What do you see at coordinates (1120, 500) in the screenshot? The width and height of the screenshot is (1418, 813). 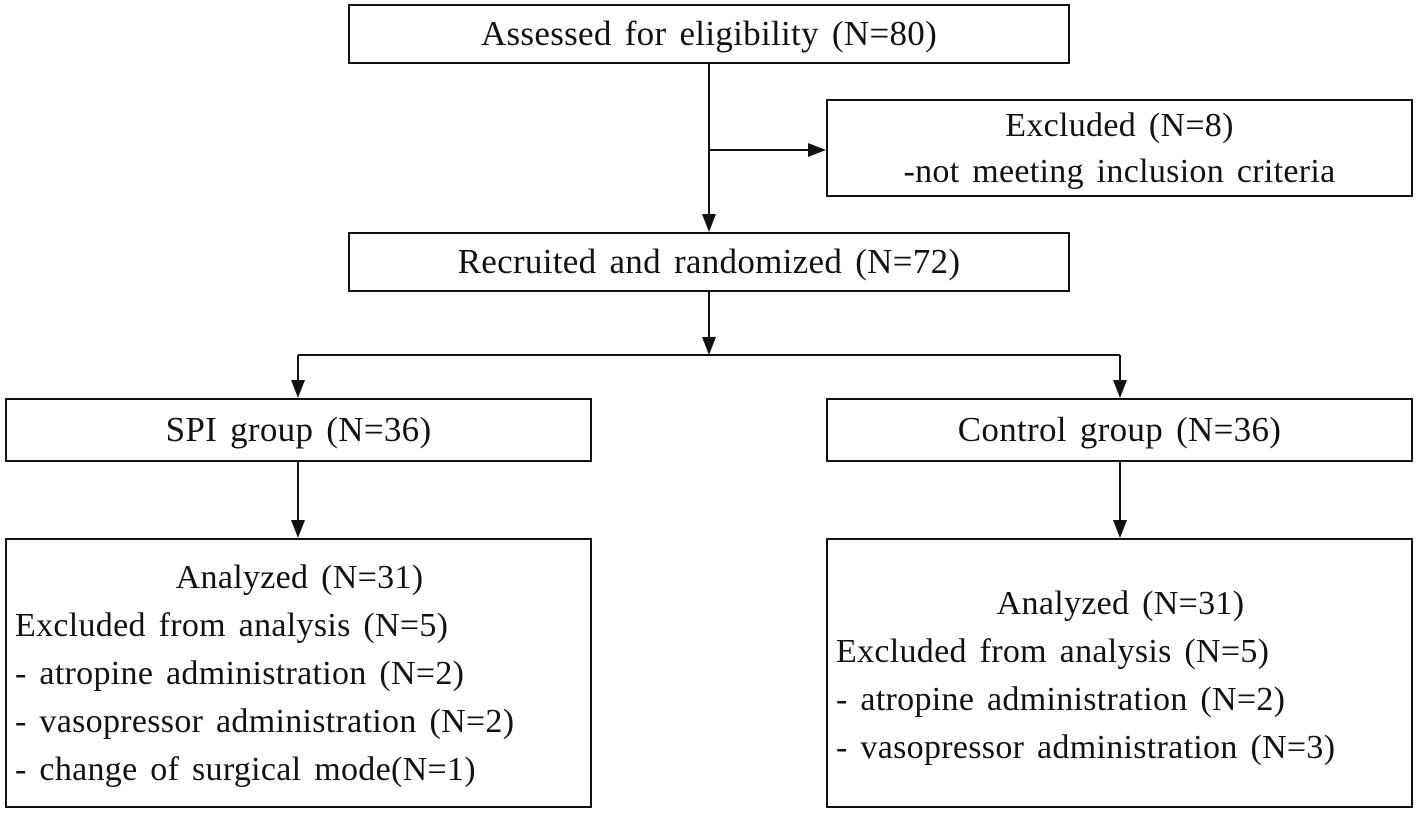 I see `arrow-control-to-analyzed` at bounding box center [1120, 500].